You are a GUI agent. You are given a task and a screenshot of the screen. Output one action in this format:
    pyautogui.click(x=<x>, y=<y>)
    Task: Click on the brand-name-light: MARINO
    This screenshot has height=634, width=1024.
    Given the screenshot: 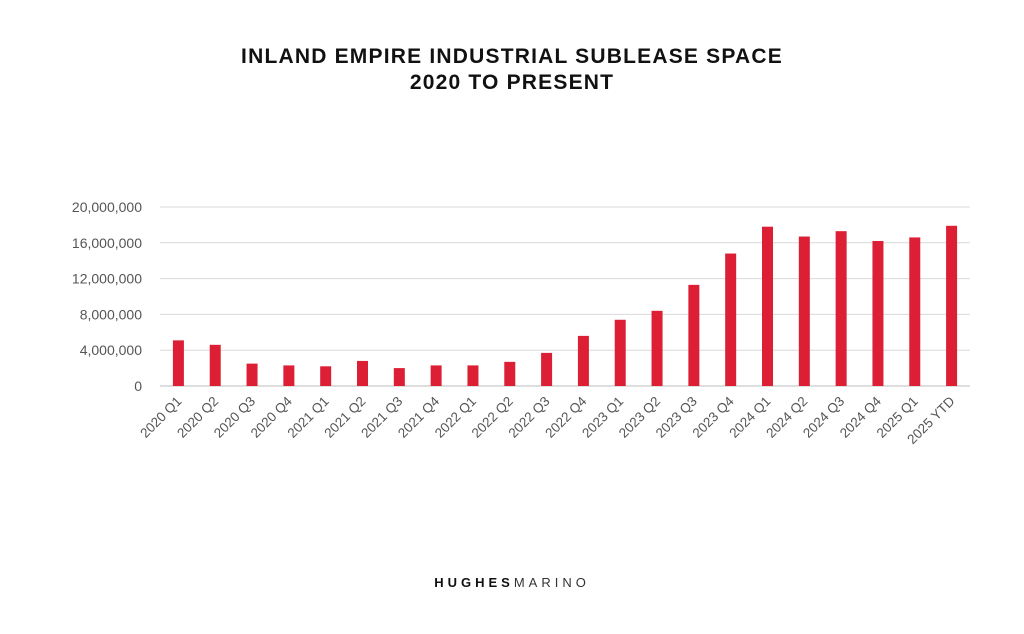 What is the action you would take?
    pyautogui.click(x=551, y=582)
    